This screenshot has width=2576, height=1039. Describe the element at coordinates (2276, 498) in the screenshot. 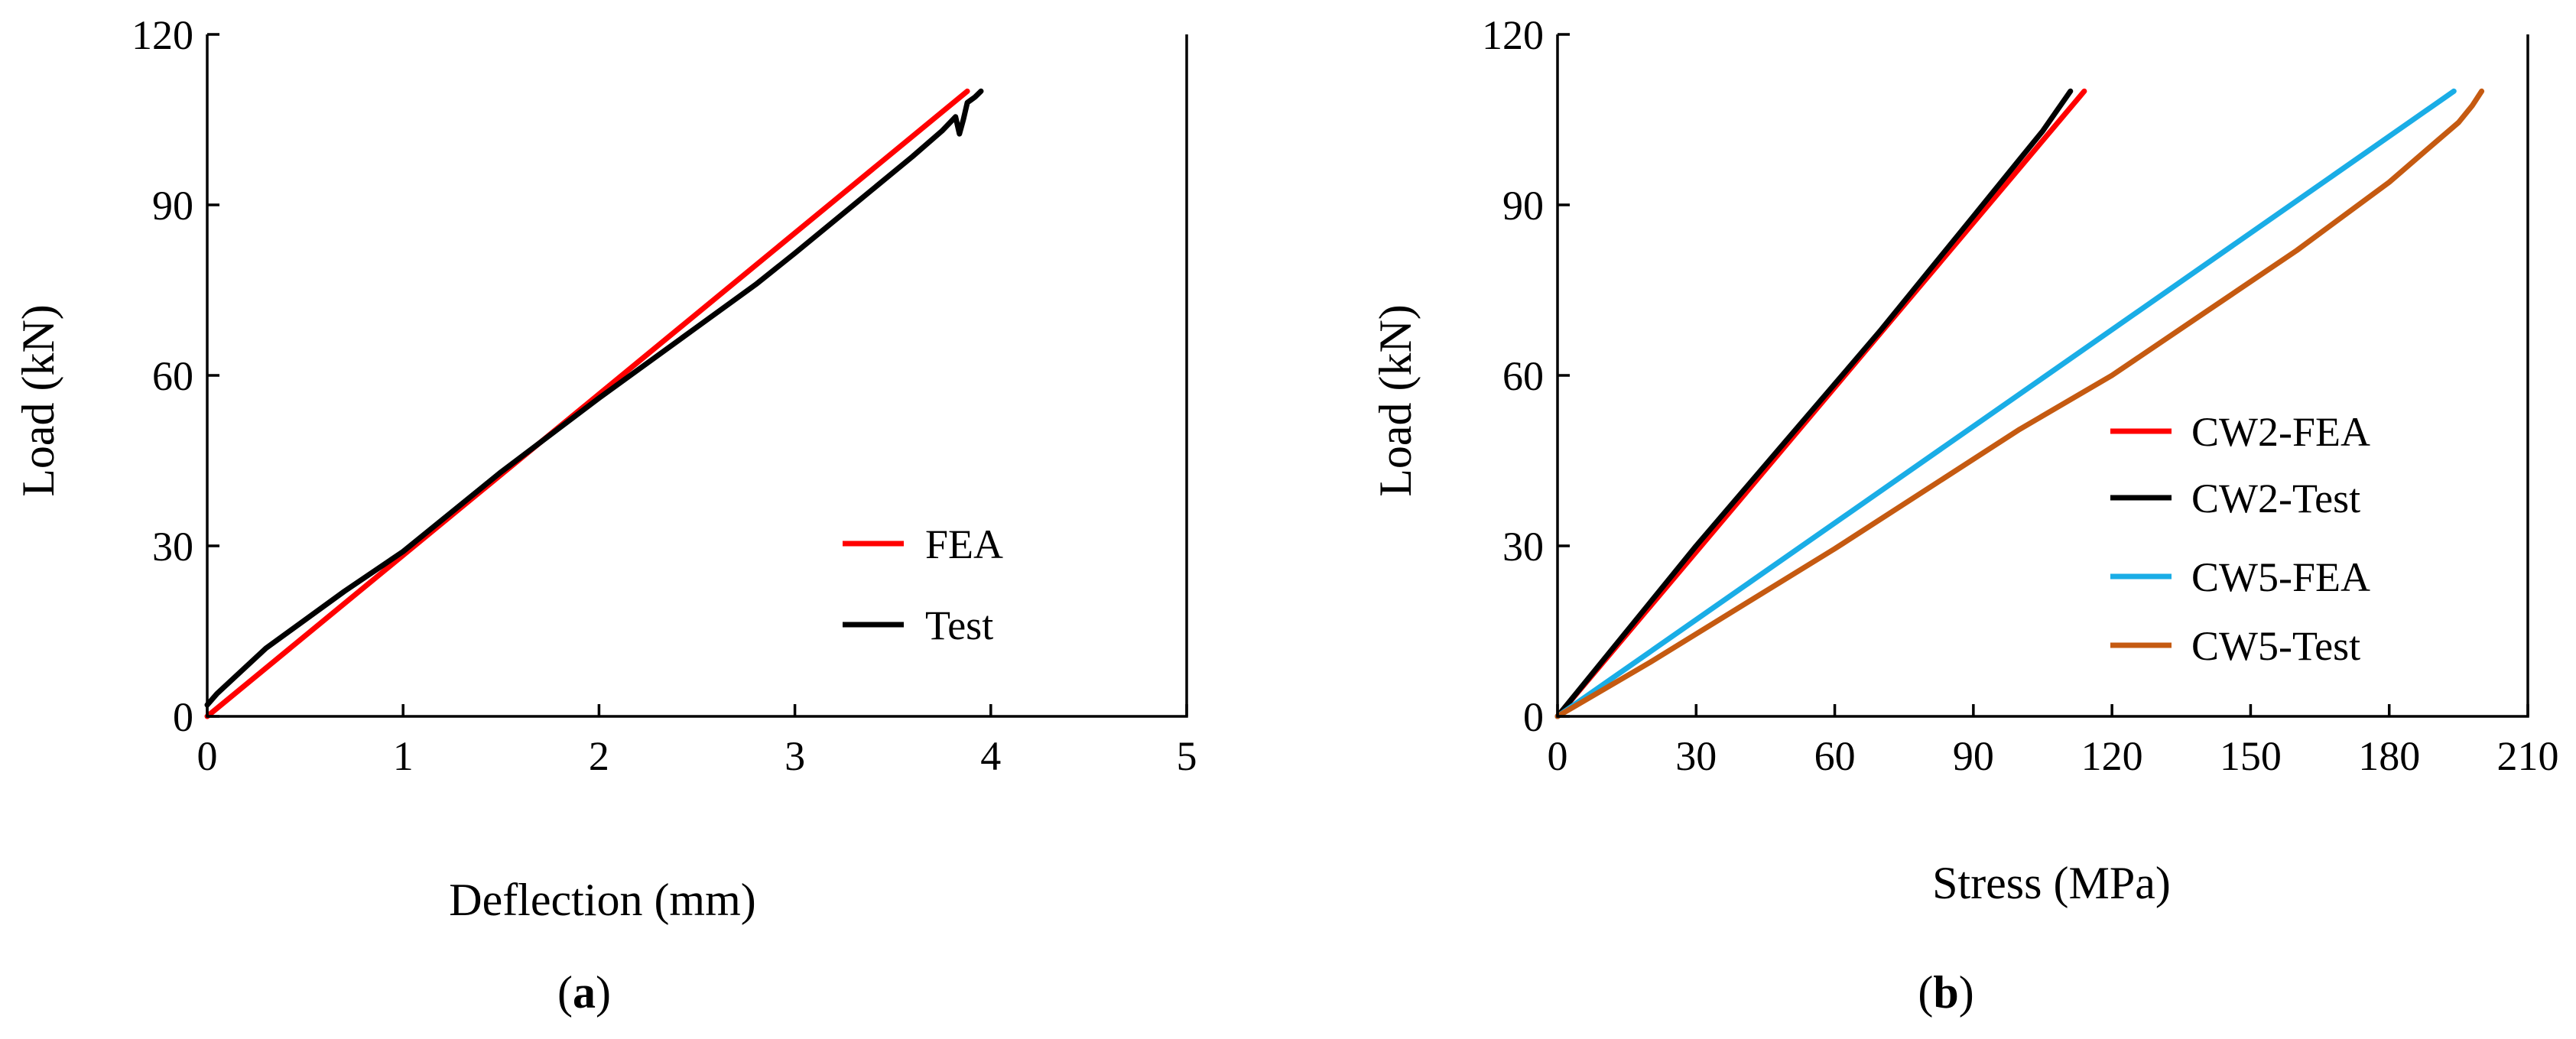

I see `panel-b-legend-label-cw2-test: CW2-Test` at that location.